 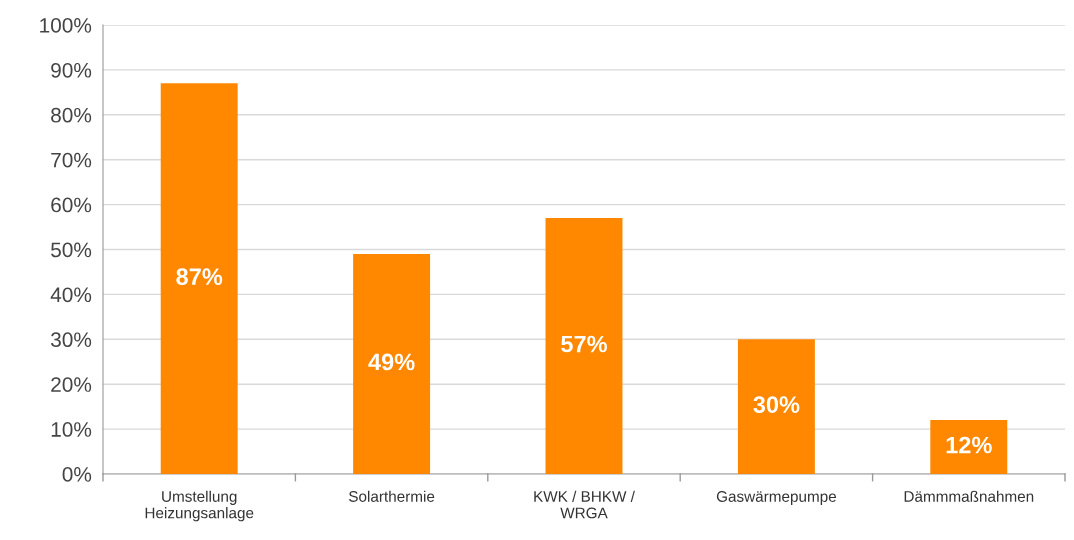 I want to click on data-label: 30%, so click(x=776, y=405).